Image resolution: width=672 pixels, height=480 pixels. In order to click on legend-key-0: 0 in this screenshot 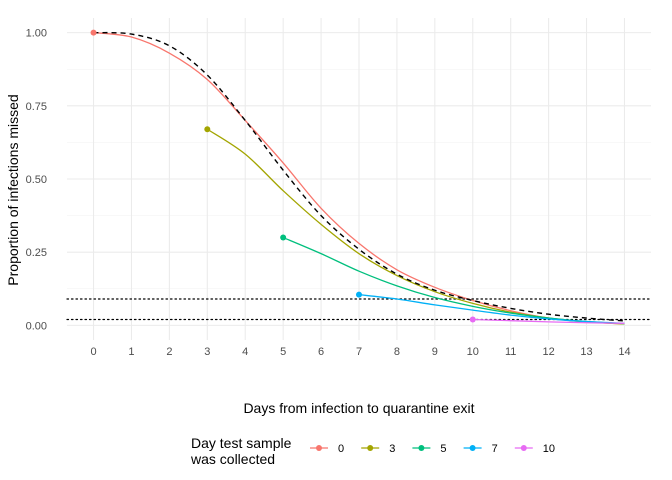, I will do `click(327, 449)`.